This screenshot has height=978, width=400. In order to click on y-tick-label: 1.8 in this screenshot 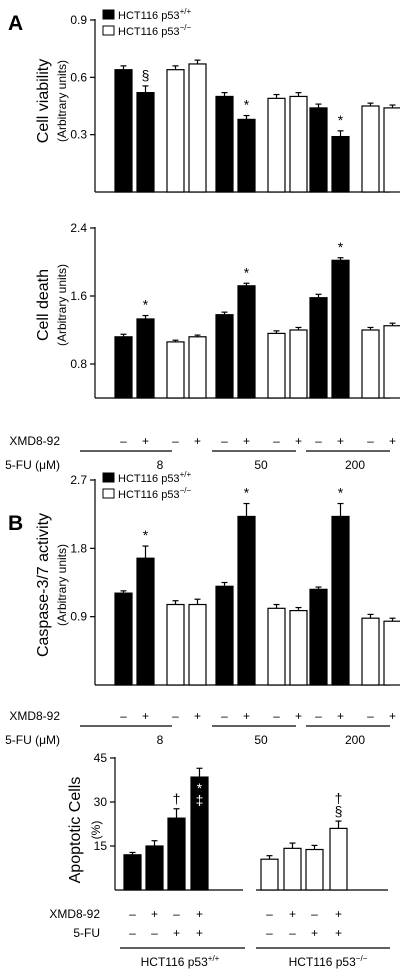, I will do `click(78, 548)`.